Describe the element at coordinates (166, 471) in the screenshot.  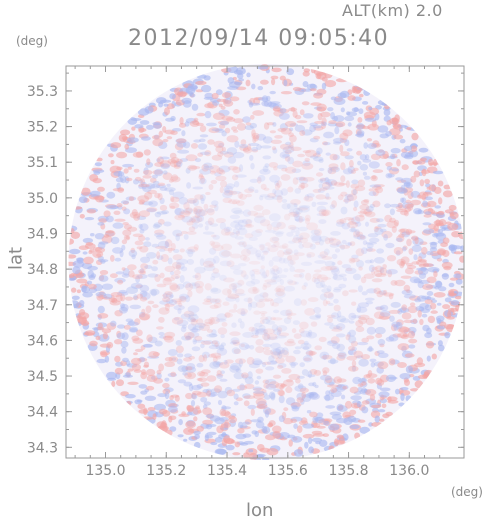
I see `x-tick-label: 135.2` at that location.